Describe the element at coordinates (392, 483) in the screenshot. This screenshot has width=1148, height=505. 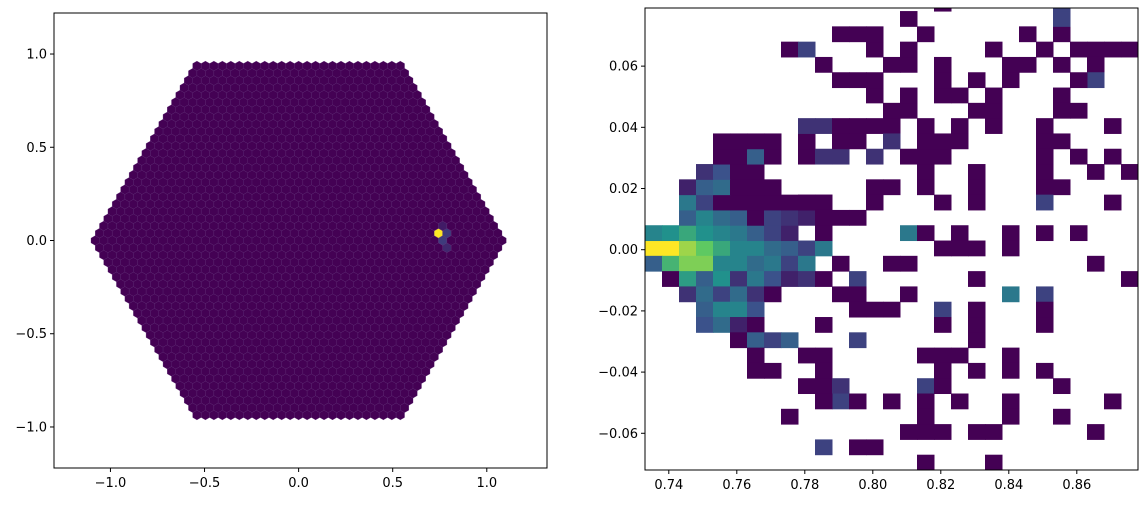
I see `x-tick-label: 0.5` at that location.